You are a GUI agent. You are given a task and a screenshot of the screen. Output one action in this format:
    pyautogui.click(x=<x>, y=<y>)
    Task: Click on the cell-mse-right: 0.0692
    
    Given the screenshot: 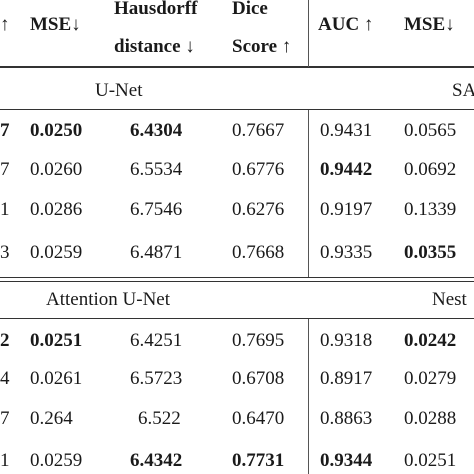 What is the action you would take?
    pyautogui.click(x=430, y=169)
    